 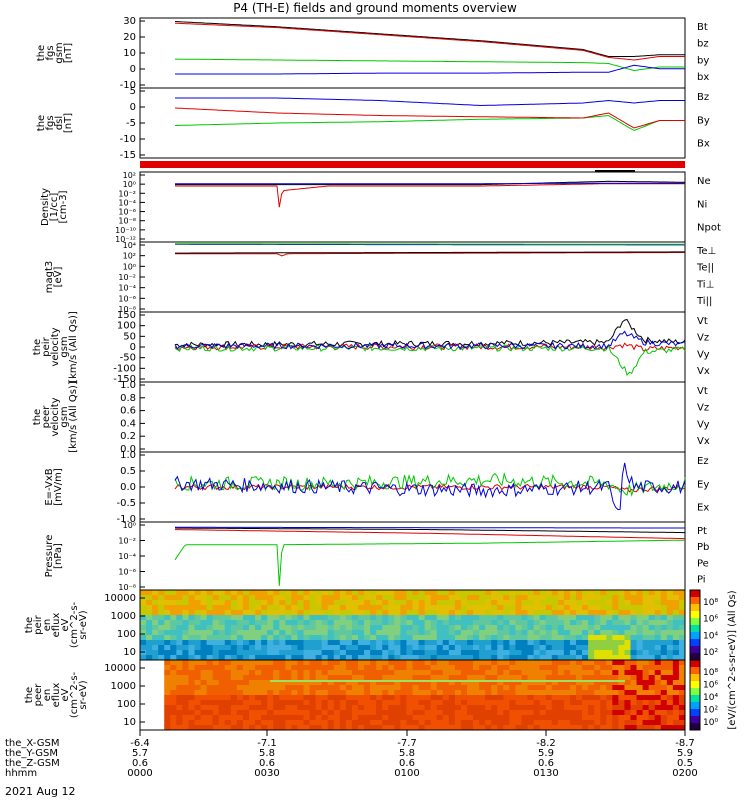 I want to click on x-row-value: 5.9, so click(x=685, y=753).